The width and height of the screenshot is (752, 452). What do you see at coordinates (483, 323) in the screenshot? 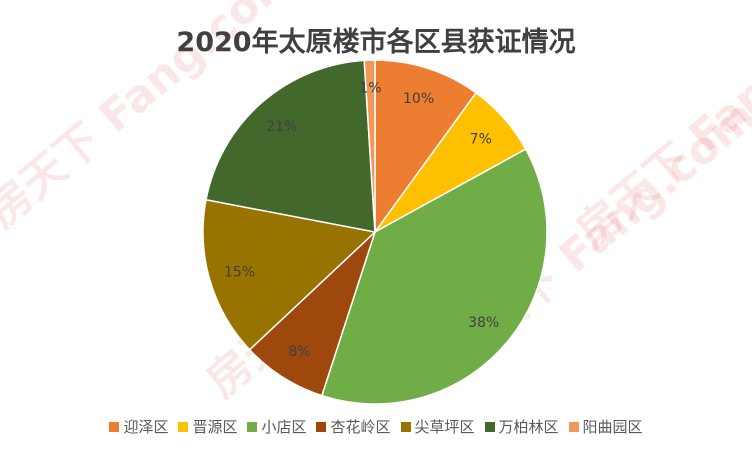
I see `data-label-2: 38%` at bounding box center [483, 323].